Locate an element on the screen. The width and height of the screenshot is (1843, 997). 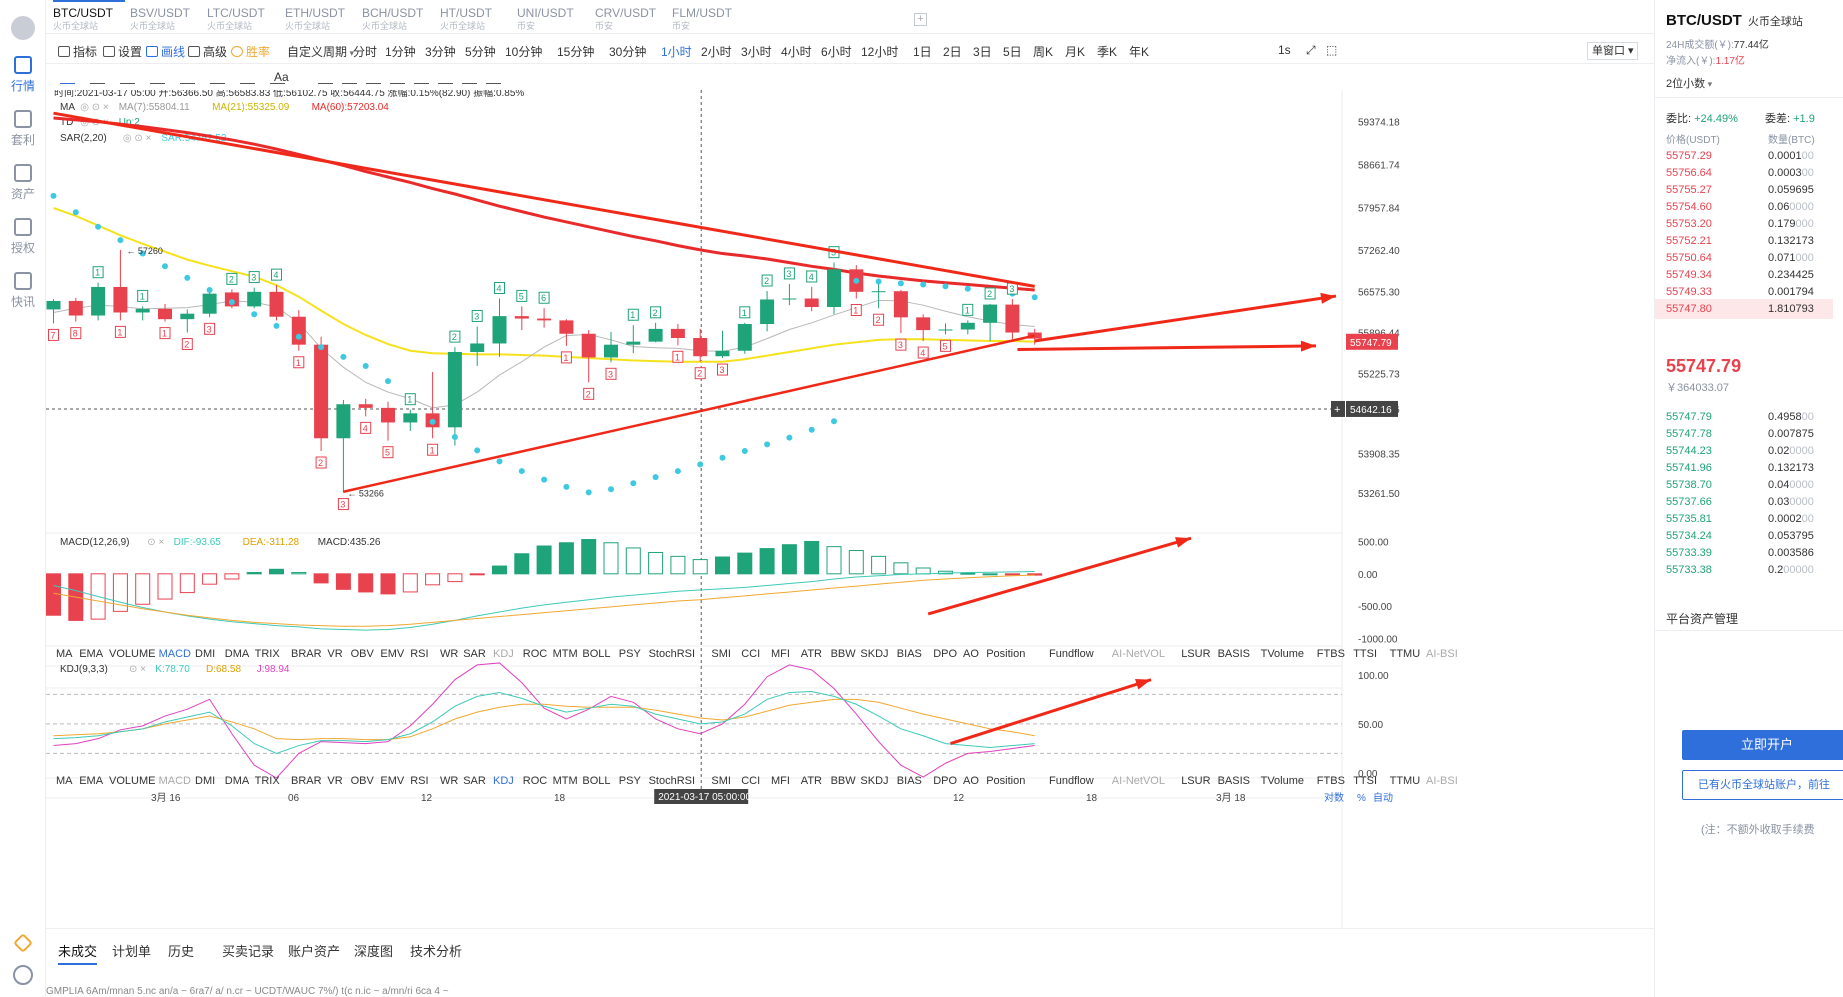
indicator-tab: TVolume is located at coordinates (1282, 781).